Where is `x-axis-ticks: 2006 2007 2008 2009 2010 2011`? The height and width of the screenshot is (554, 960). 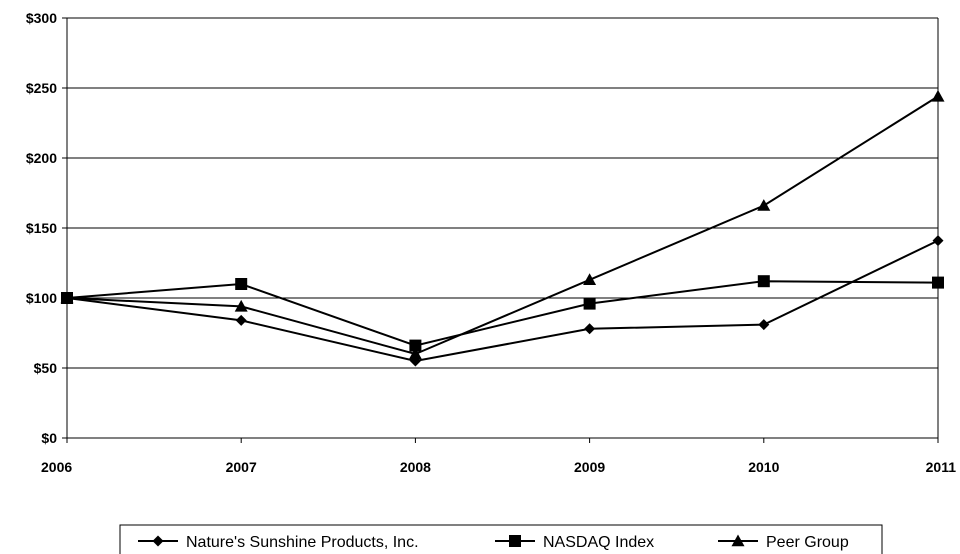
x-axis-ticks: 2006 2007 2008 2009 2010 2011 is located at coordinates (498, 456).